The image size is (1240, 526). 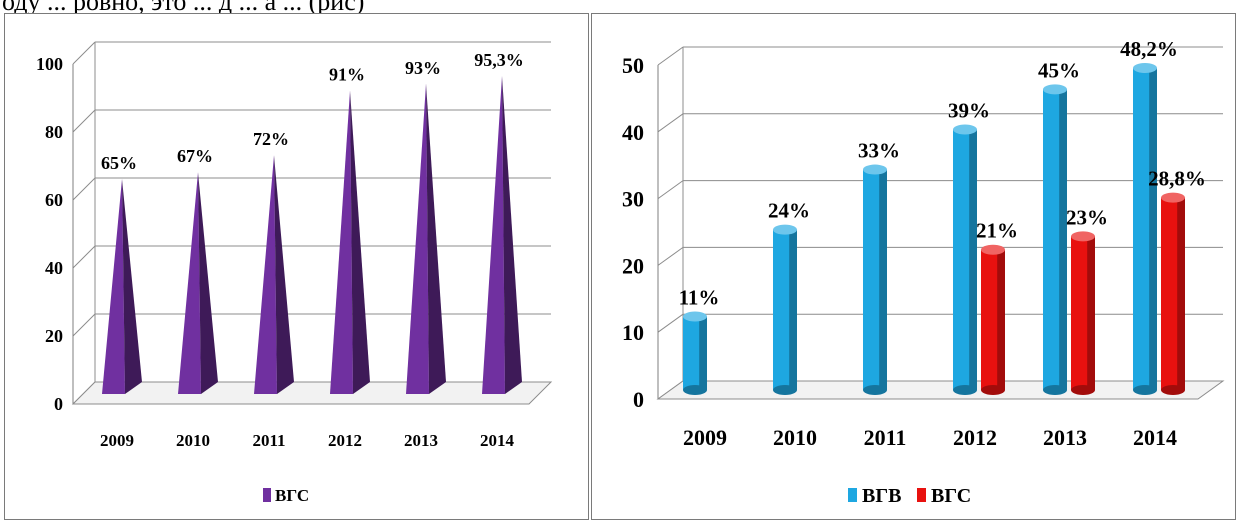 I want to click on data-label: 33%, so click(x=879, y=151).